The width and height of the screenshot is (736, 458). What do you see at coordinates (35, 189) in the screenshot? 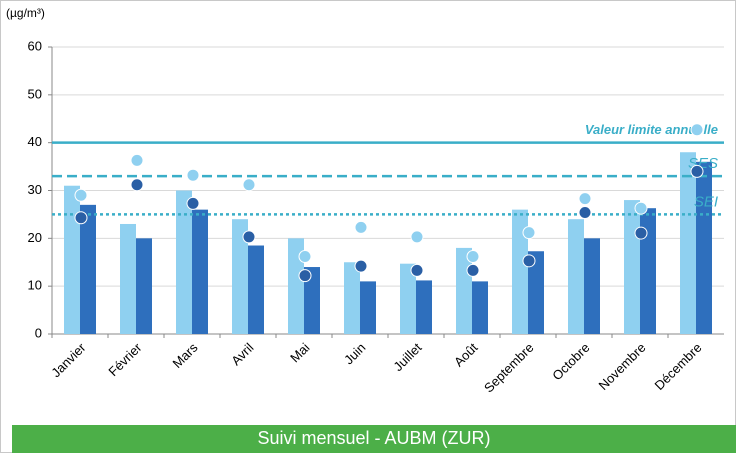
I see `y-tick-label: 30` at bounding box center [35, 189].